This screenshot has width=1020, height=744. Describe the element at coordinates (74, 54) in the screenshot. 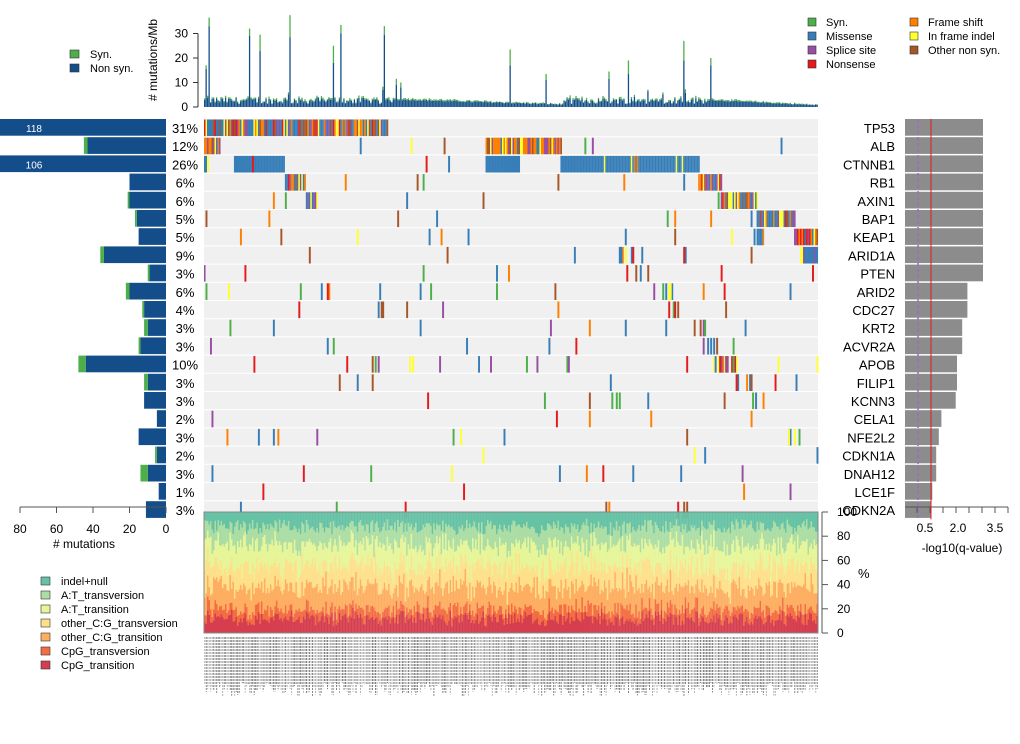

I see `legend-swatch-syn` at that location.